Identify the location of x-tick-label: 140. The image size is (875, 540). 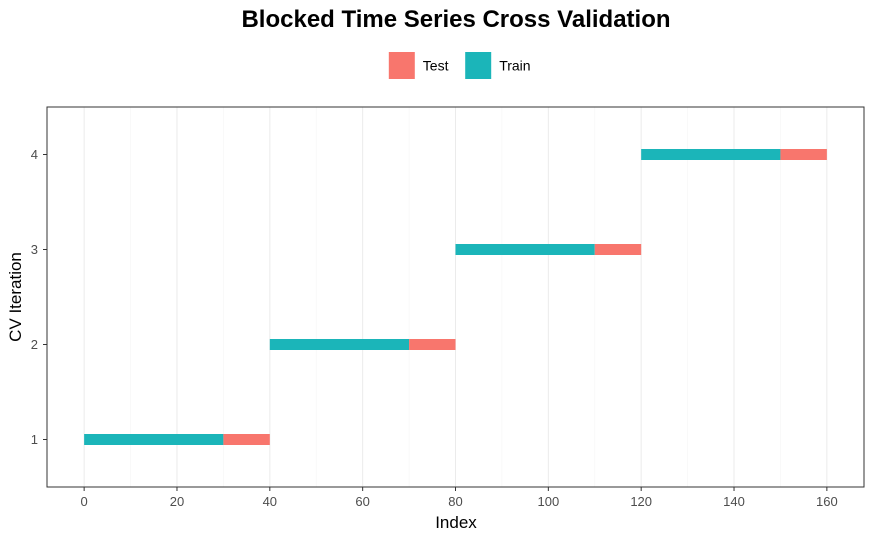
(734, 501).